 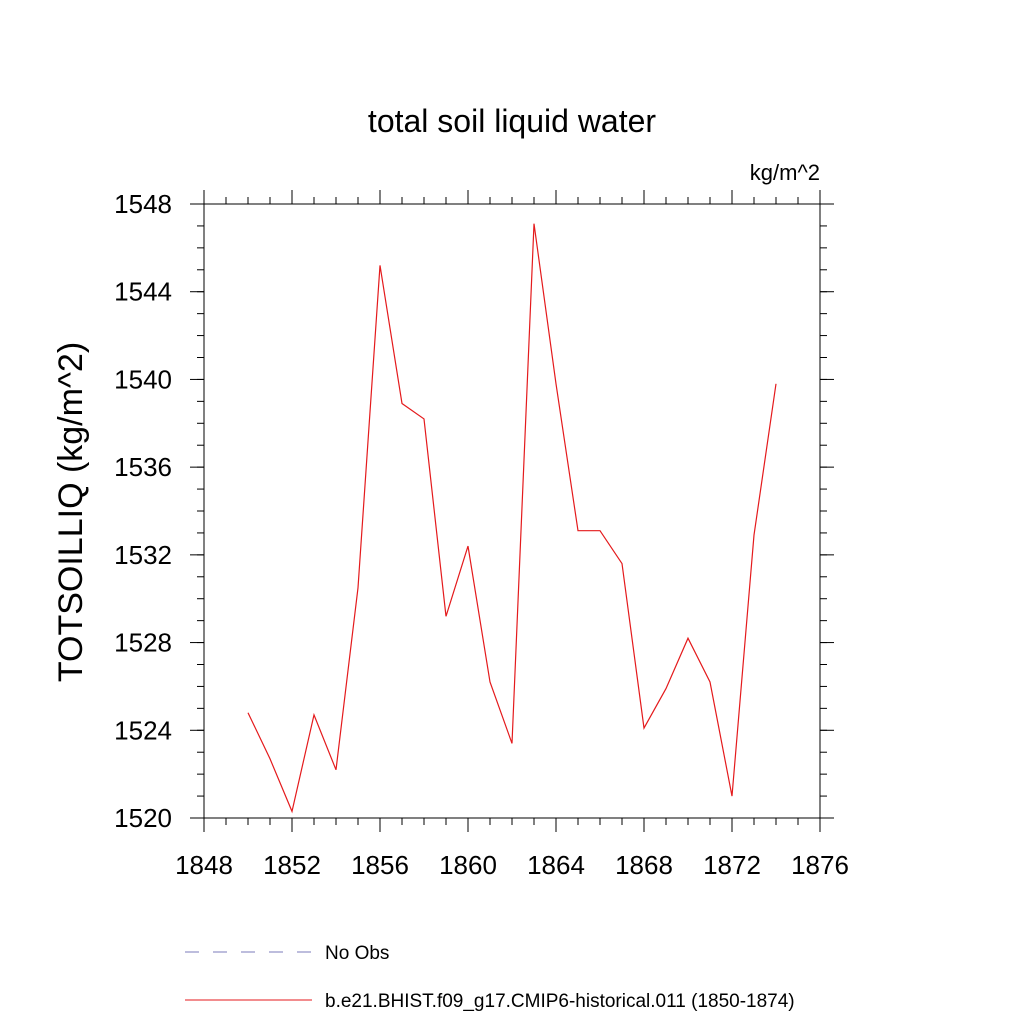 I want to click on y-tick-label: 1536, so click(x=143, y=467).